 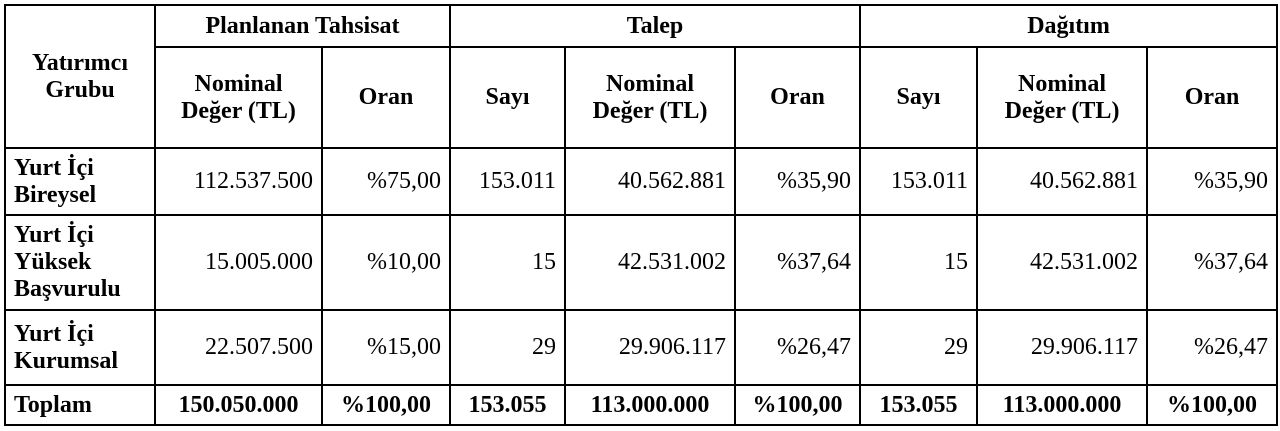 I want to click on cell: 22.507.500, so click(x=238, y=347).